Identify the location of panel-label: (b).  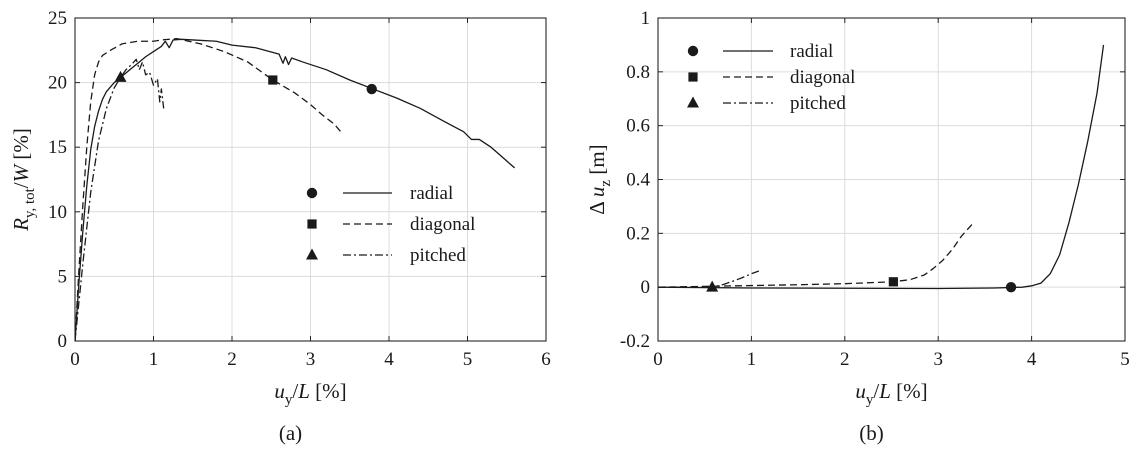
(871, 433).